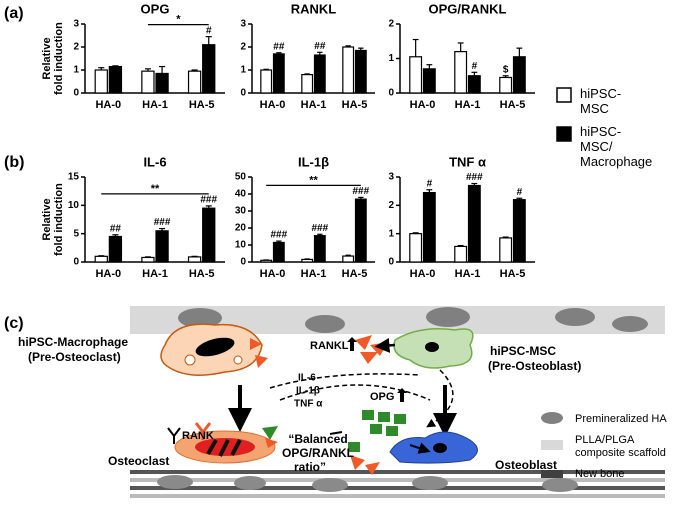 The height and width of the screenshot is (508, 685). Describe the element at coordinates (241, 211) in the screenshot. I see `y-tick-label: 30` at that location.